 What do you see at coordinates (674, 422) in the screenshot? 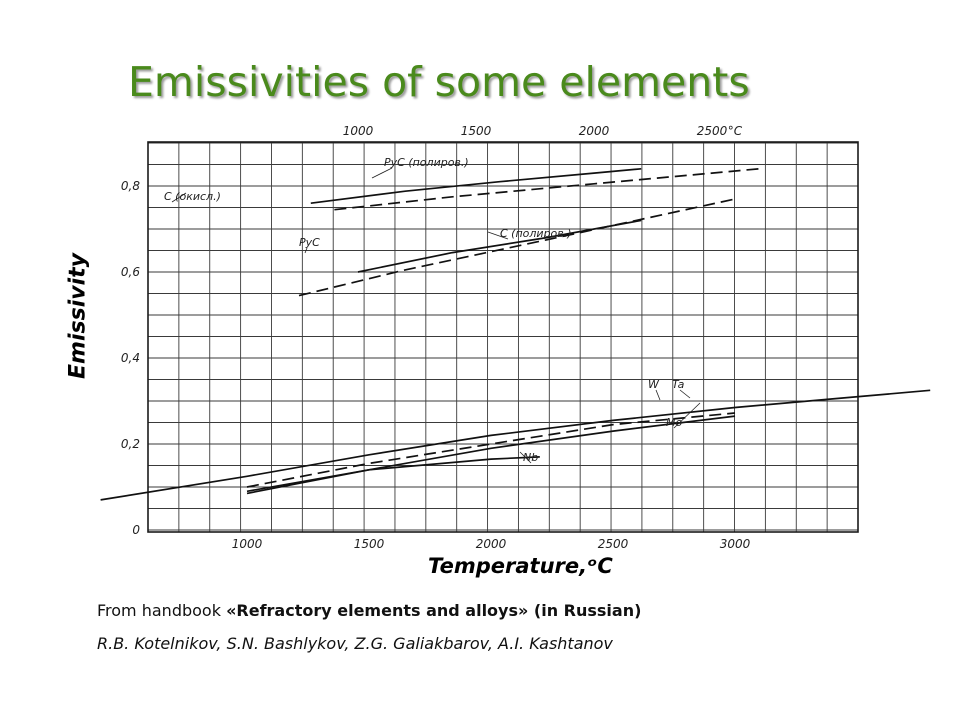
I see `series-label: Mo` at bounding box center [674, 422].